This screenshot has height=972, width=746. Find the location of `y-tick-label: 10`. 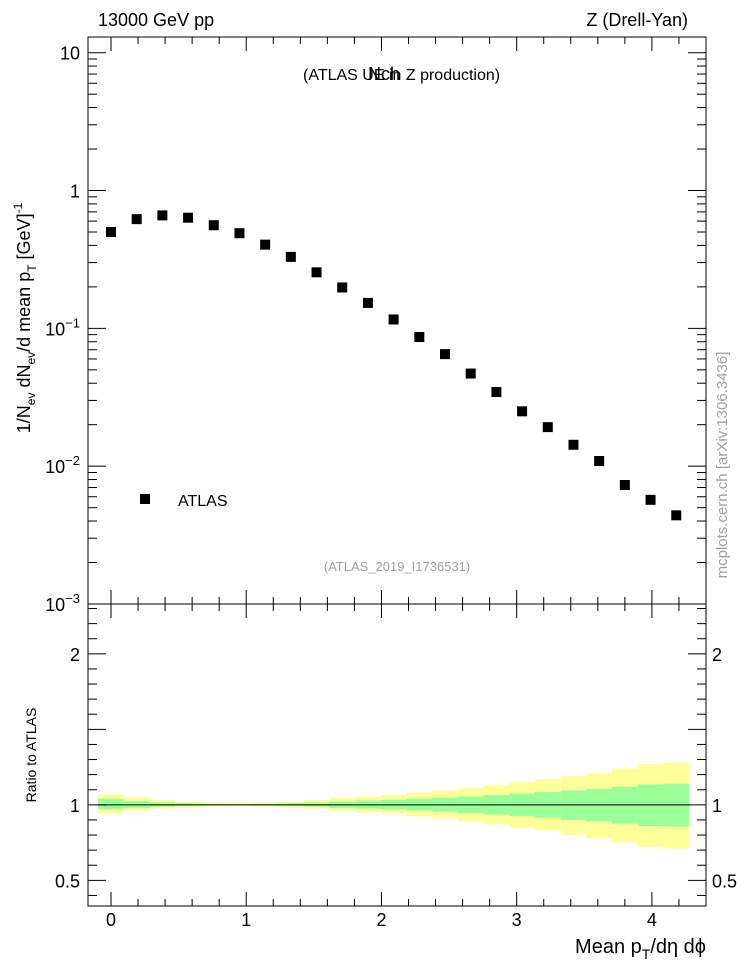

y-tick-label: 10 is located at coordinates (70, 54).